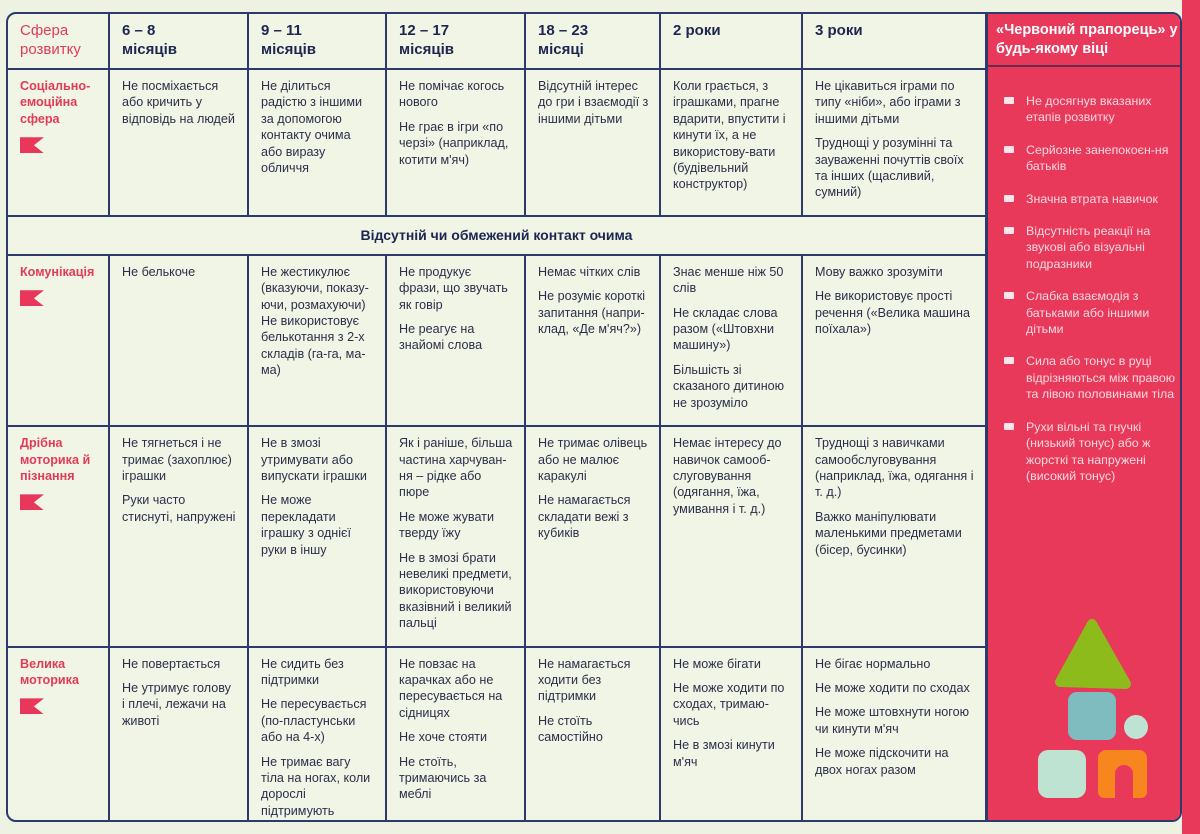 The width and height of the screenshot is (1200, 834). Describe the element at coordinates (882, 761) in the screenshot. I see `cell-text: Не може підскочити на двох ногах разом` at that location.